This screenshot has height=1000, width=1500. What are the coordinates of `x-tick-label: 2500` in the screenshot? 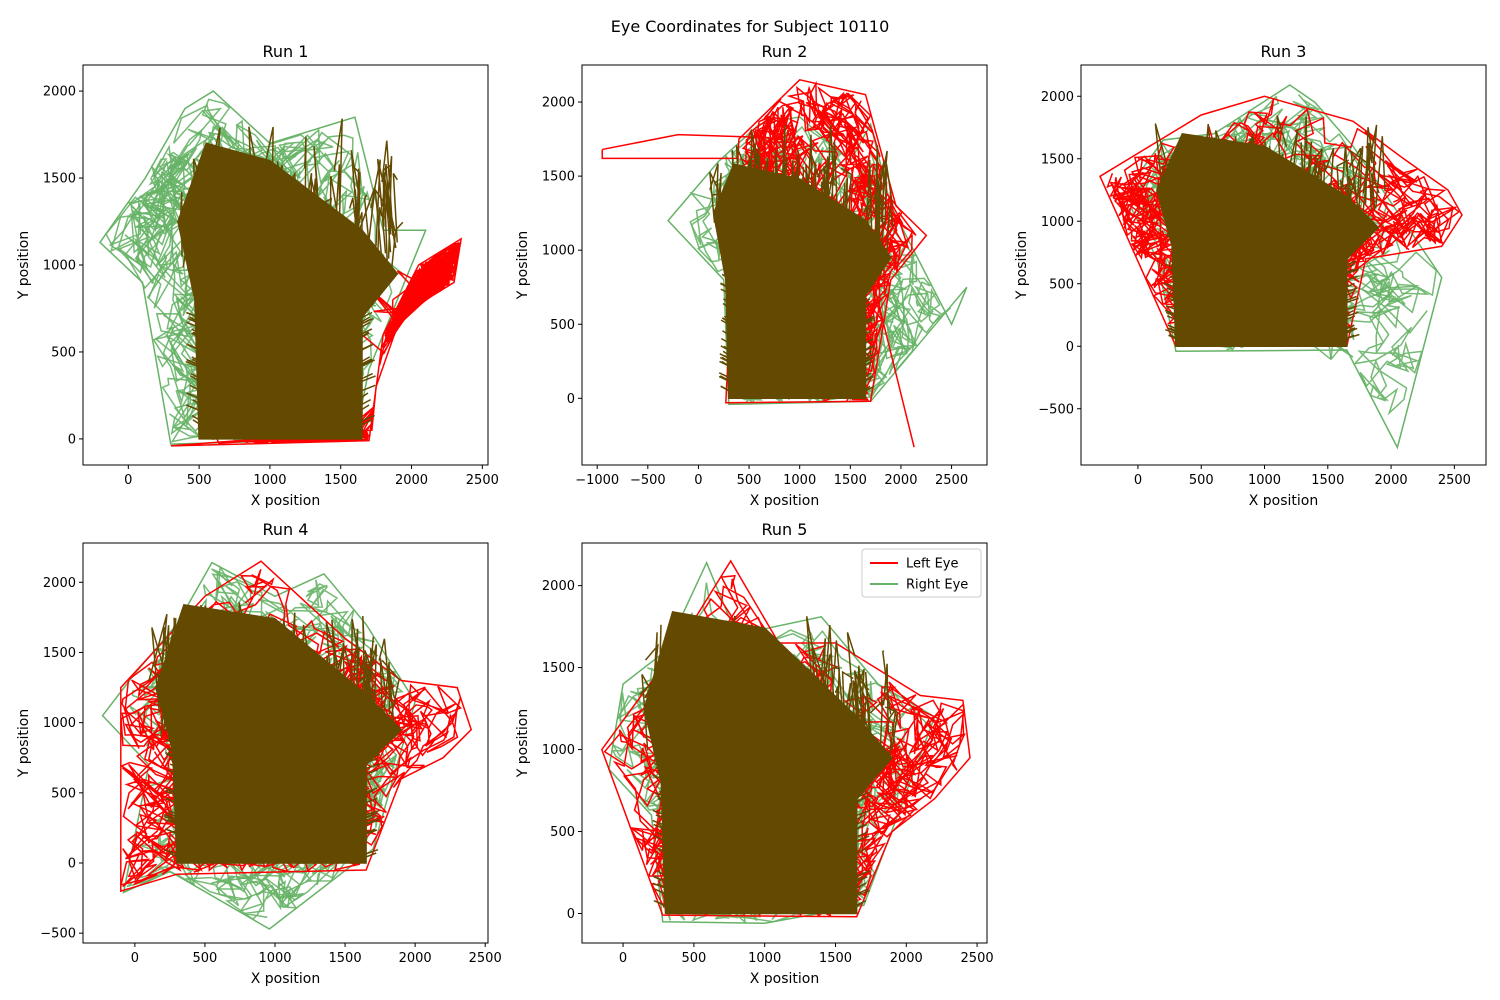 It's located at (977, 958).